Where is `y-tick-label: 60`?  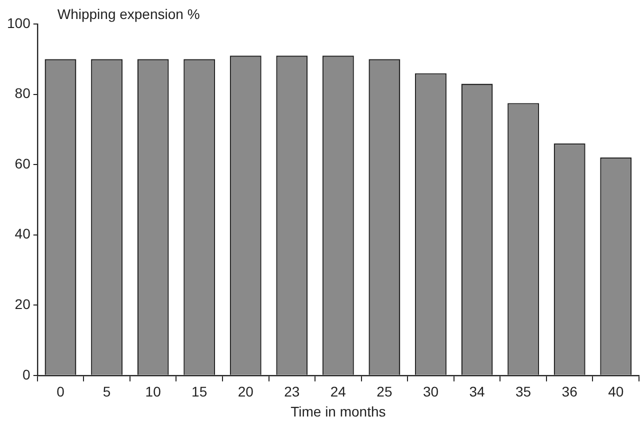 y-tick-label: 60 is located at coordinates (22, 163).